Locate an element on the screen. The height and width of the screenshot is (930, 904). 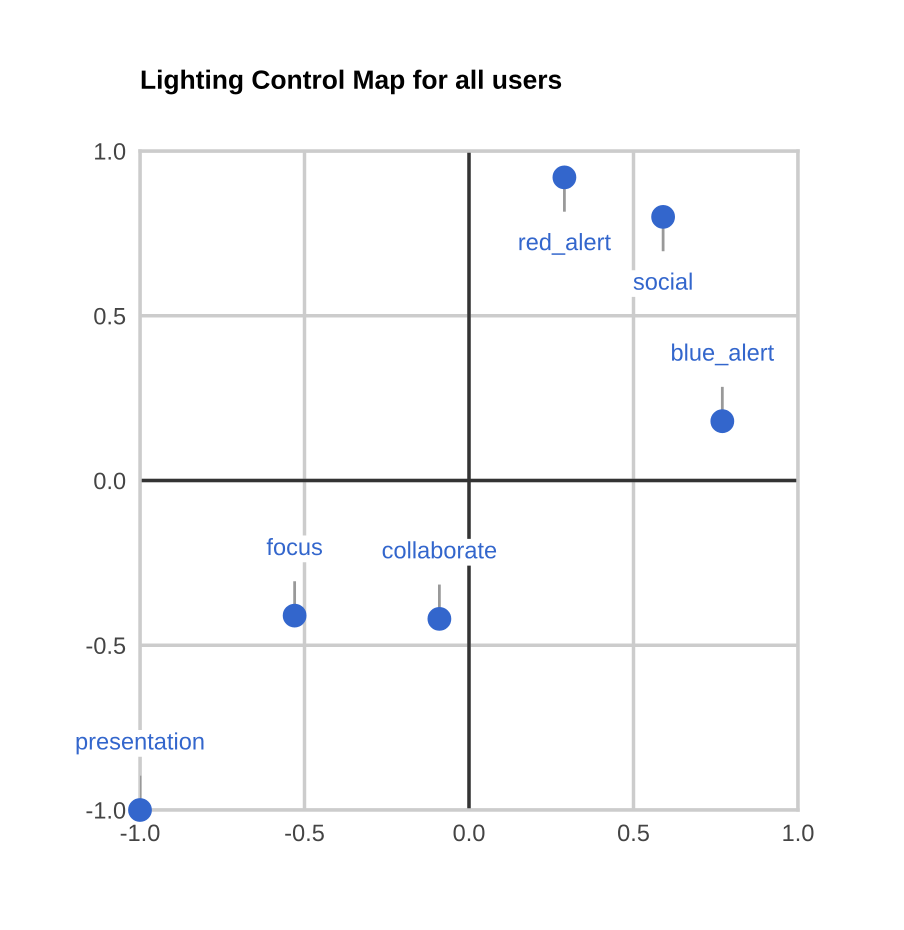
annotation: focus is located at coordinates (294, 547).